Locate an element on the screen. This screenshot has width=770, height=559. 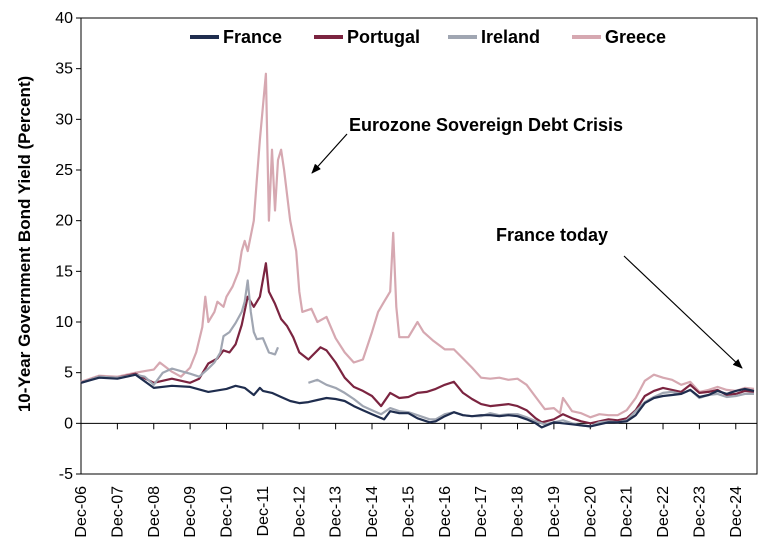
x-tick-label: Dec-16 is located at coordinates (445, 512).